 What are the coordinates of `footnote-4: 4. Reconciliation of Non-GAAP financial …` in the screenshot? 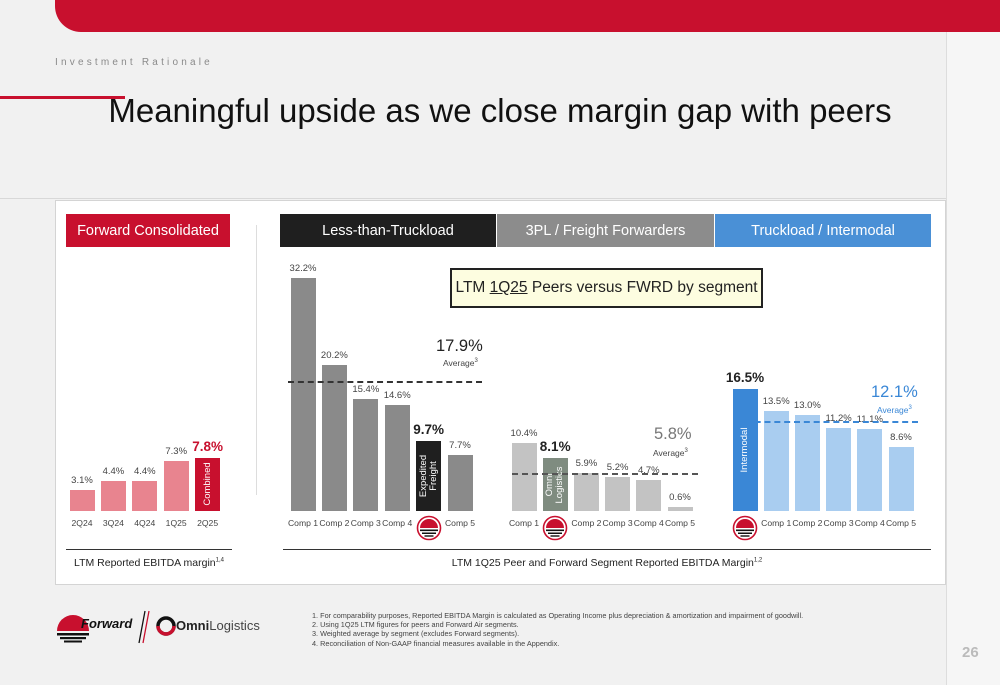 It's located at (436, 643).